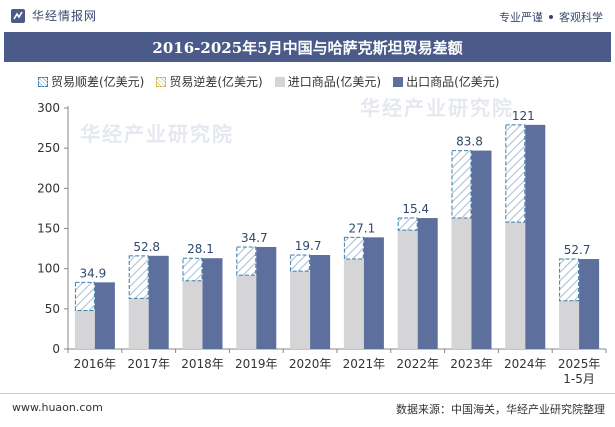 The height and width of the screenshot is (427, 615). What do you see at coordinates (577, 250) in the screenshot?
I see `surplus-data-label: 52.7` at bounding box center [577, 250].